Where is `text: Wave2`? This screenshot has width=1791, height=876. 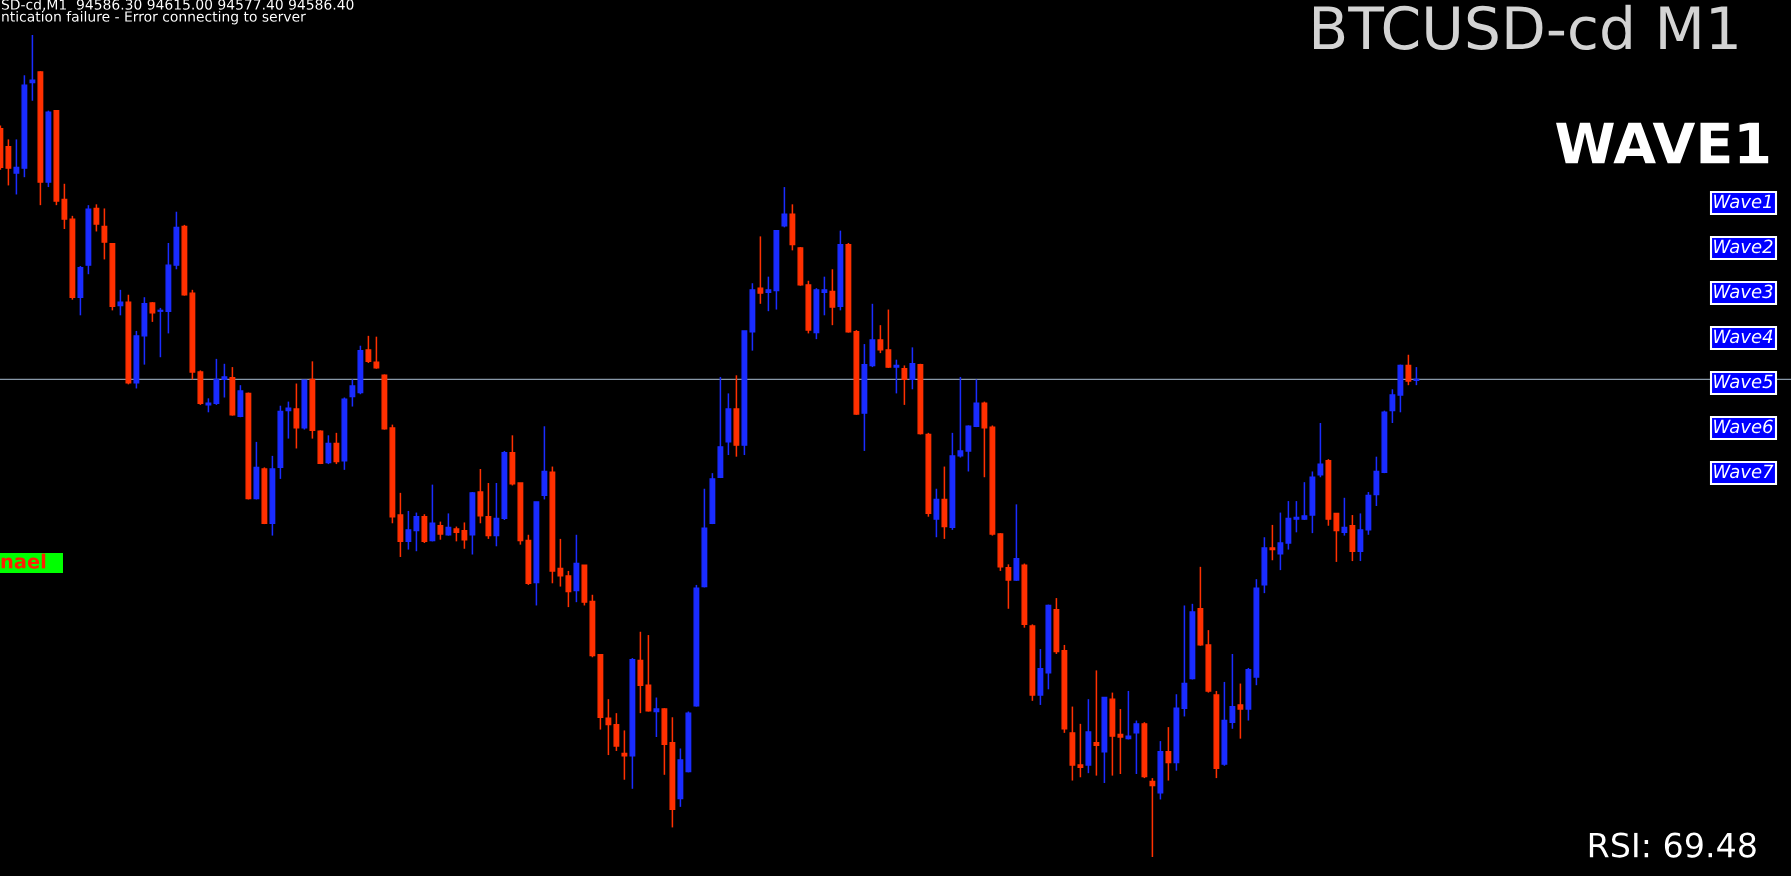 text: Wave2 is located at coordinates (1743, 246).